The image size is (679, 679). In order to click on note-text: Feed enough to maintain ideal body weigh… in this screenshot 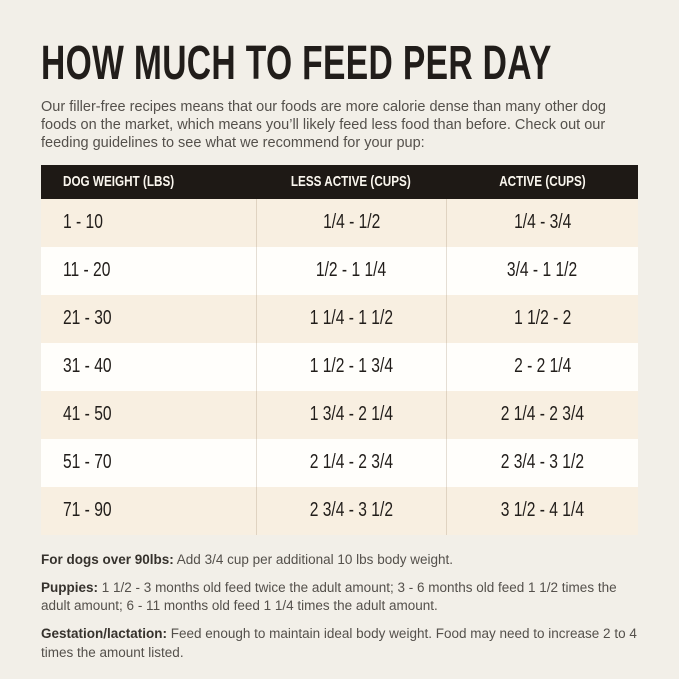, I will do `click(339, 643)`.